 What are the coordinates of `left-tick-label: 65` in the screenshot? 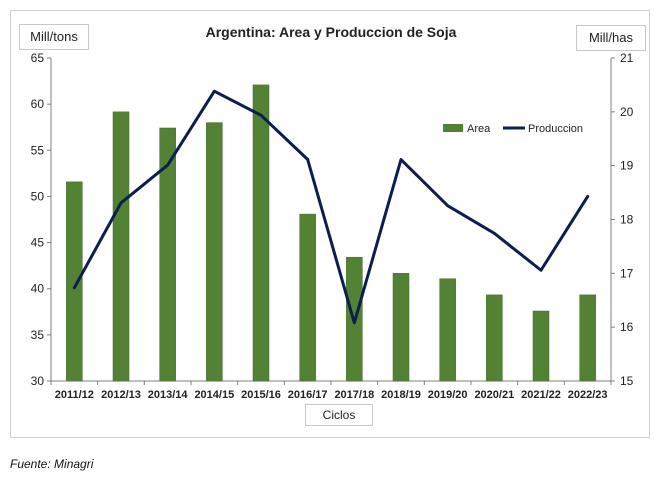 It's located at (38, 58).